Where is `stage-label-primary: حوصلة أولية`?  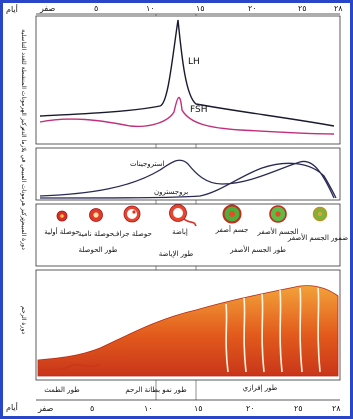
stage-label-primary: حوصلة أولية is located at coordinates (62, 231).